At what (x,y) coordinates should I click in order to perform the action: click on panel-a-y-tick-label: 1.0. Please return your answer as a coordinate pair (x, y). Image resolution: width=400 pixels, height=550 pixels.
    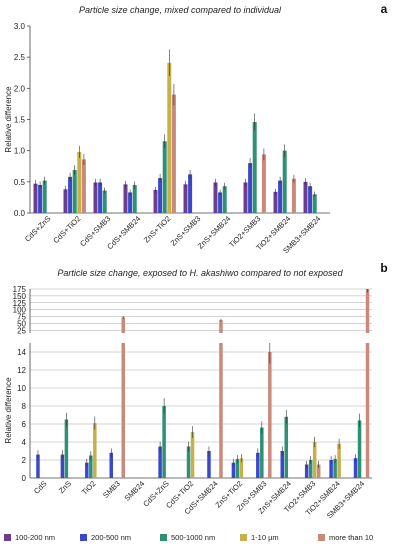
    Looking at the image, I should click on (20, 151).